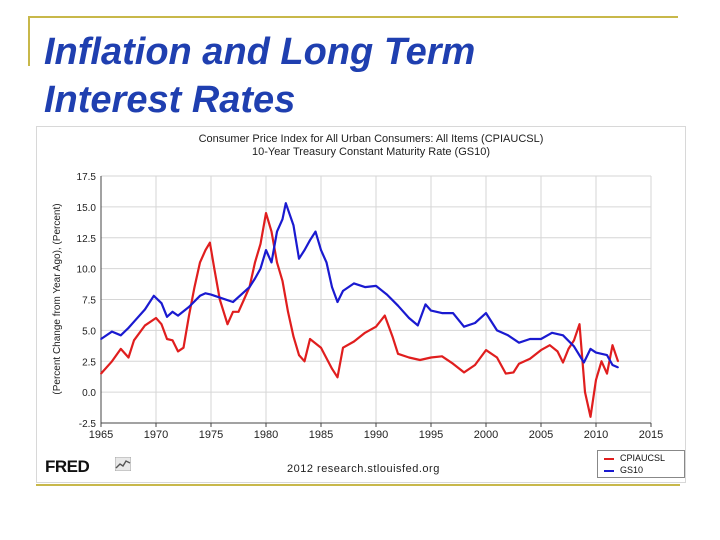 The height and width of the screenshot is (540, 720). I want to click on y-tick-label: 5.0, so click(89, 331).